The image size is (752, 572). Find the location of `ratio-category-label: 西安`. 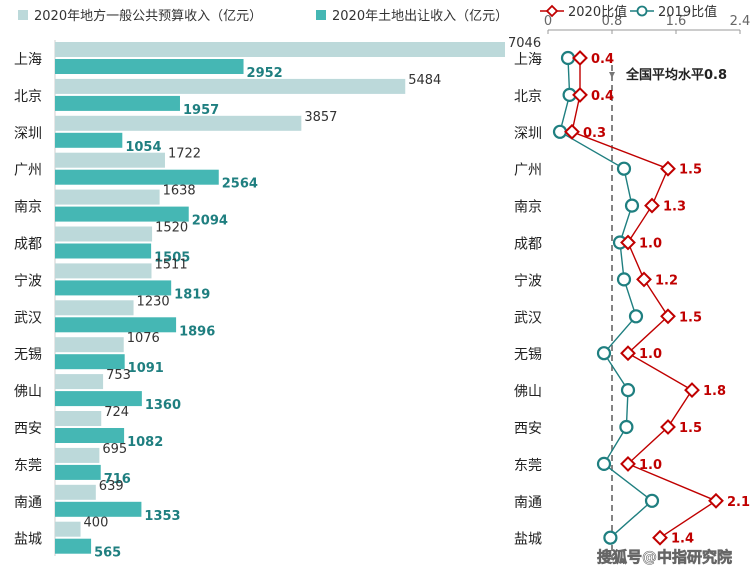

ratio-category-label: 西安 is located at coordinates (528, 429).